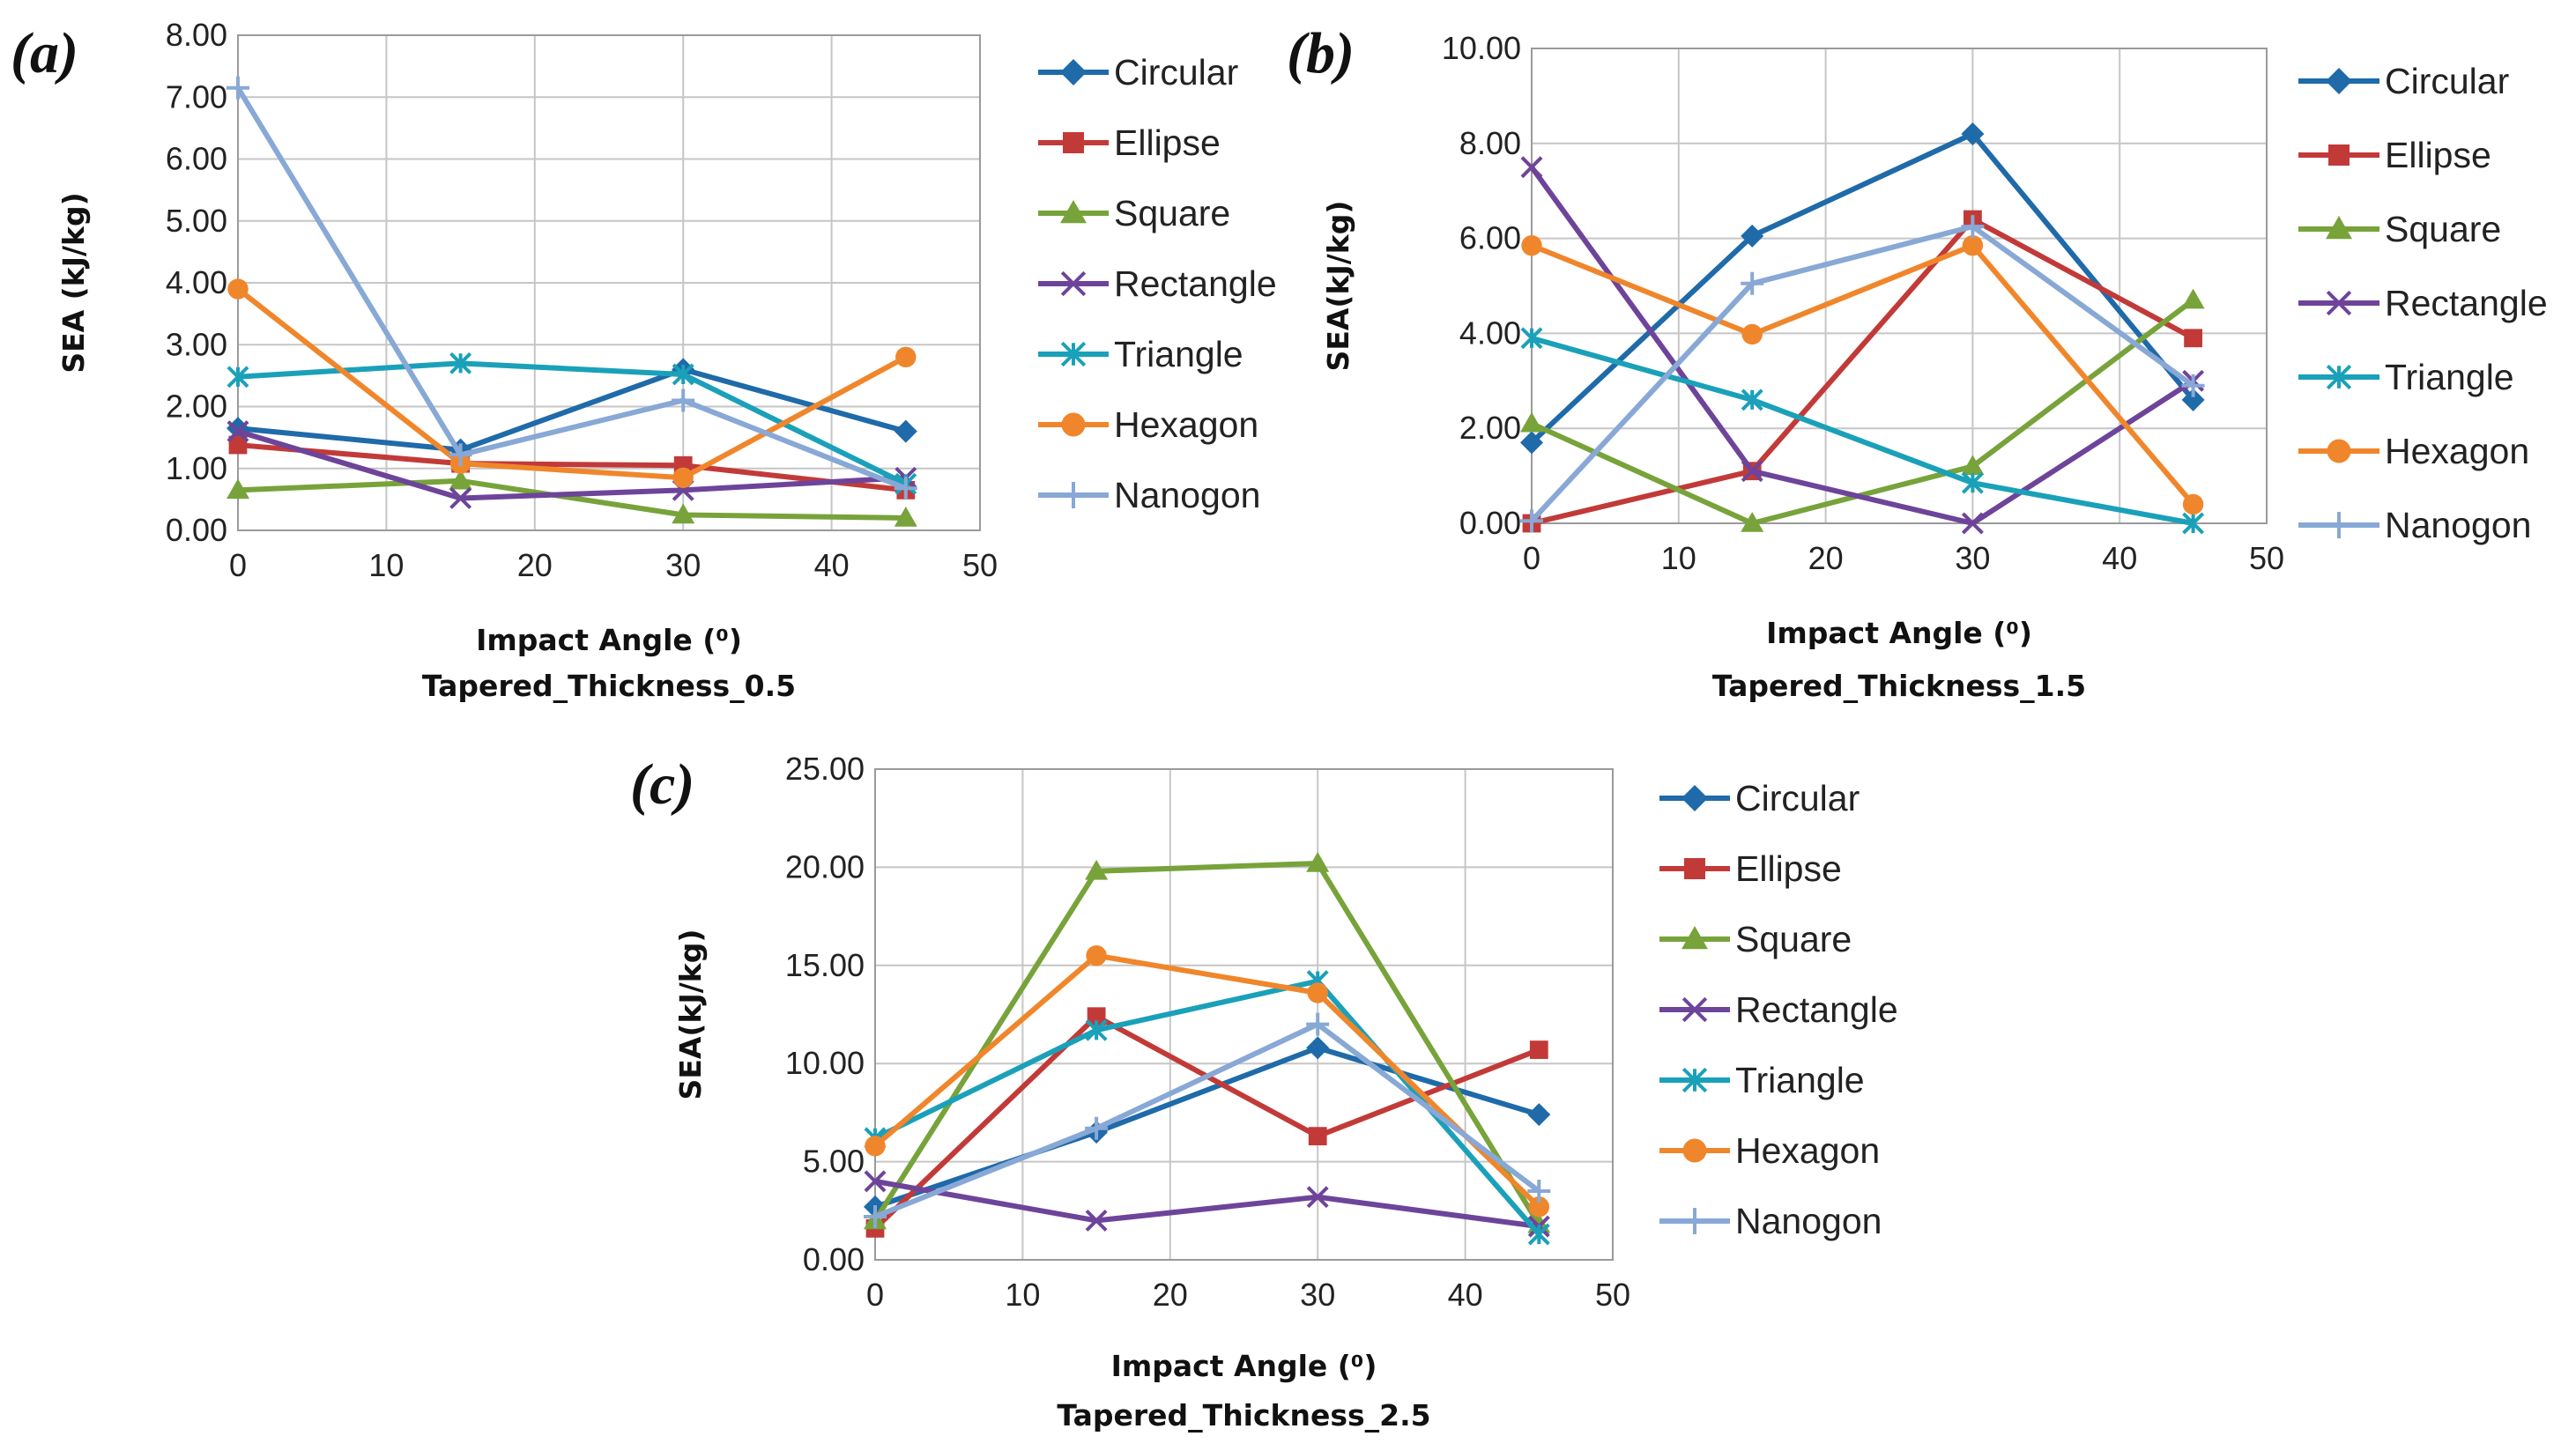 Image resolution: width=2576 pixels, height=1451 pixels. What do you see at coordinates (1178, 354) in the screenshot?
I see `legend-label: Triangle` at bounding box center [1178, 354].